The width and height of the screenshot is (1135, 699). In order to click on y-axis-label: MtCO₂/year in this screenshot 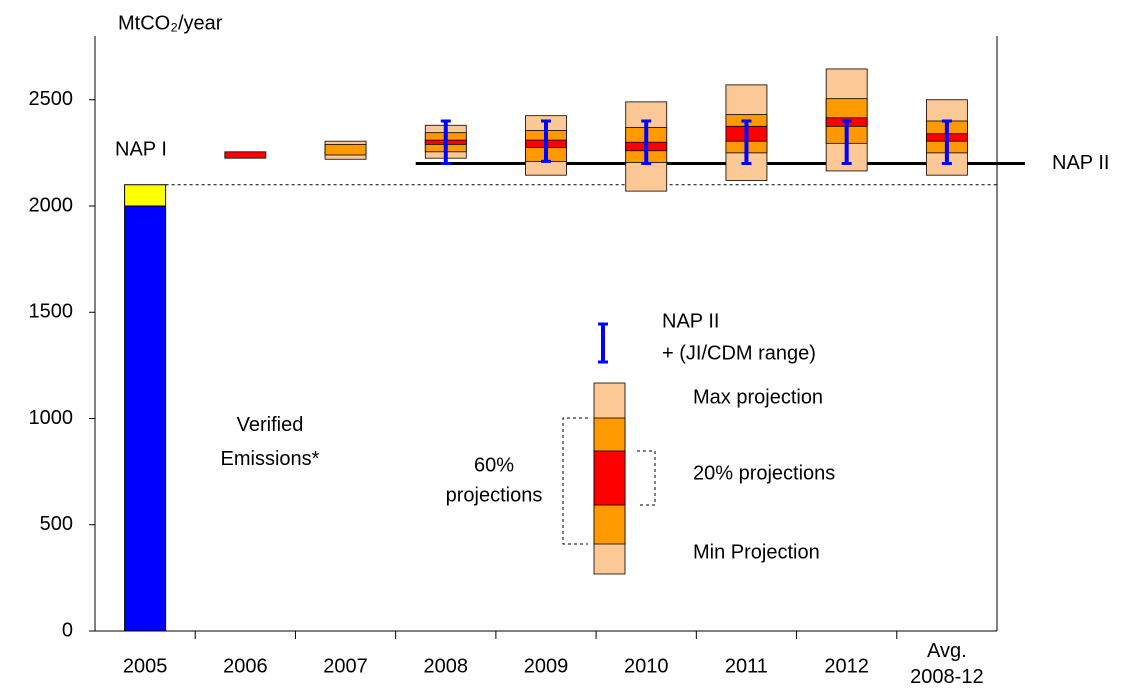, I will do `click(170, 23)`.